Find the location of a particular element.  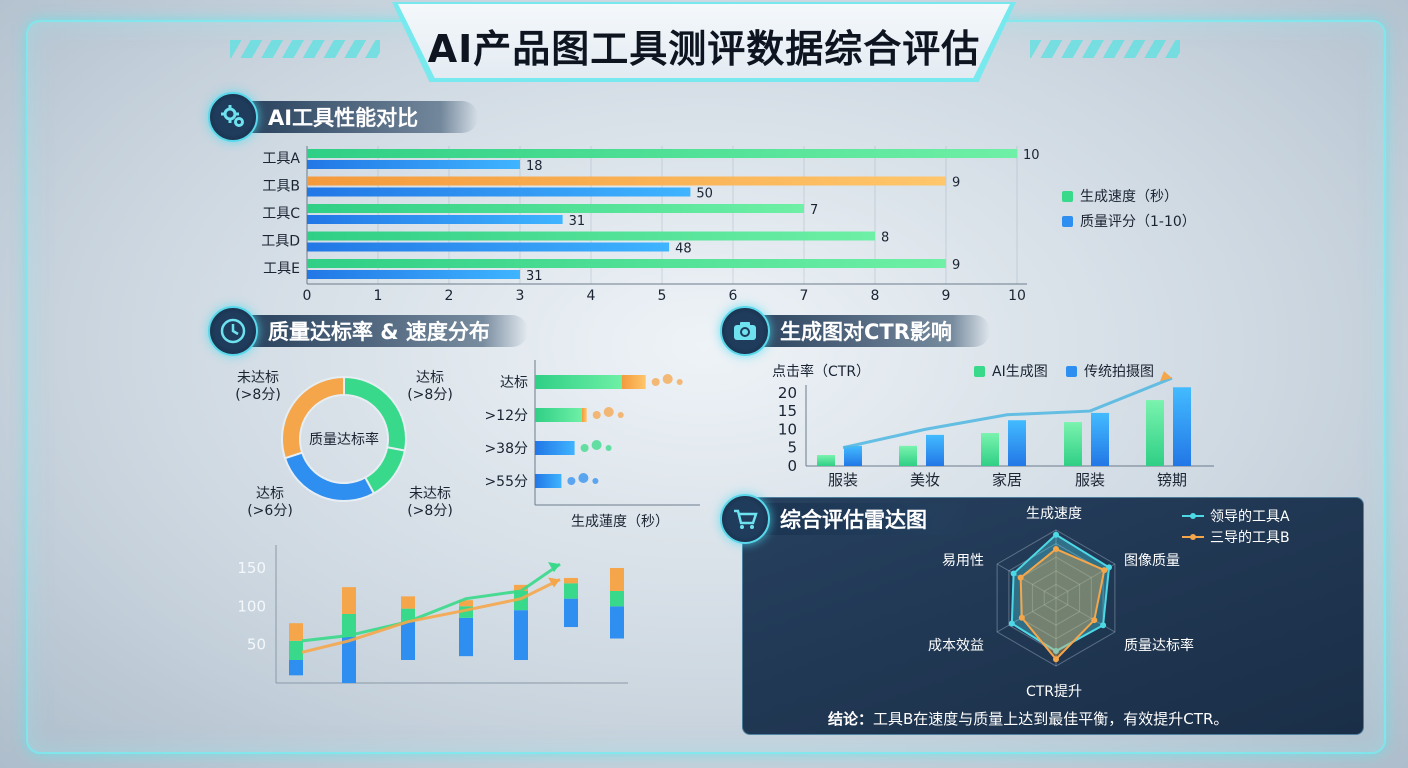

category-label: 工具B is located at coordinates (281, 187).